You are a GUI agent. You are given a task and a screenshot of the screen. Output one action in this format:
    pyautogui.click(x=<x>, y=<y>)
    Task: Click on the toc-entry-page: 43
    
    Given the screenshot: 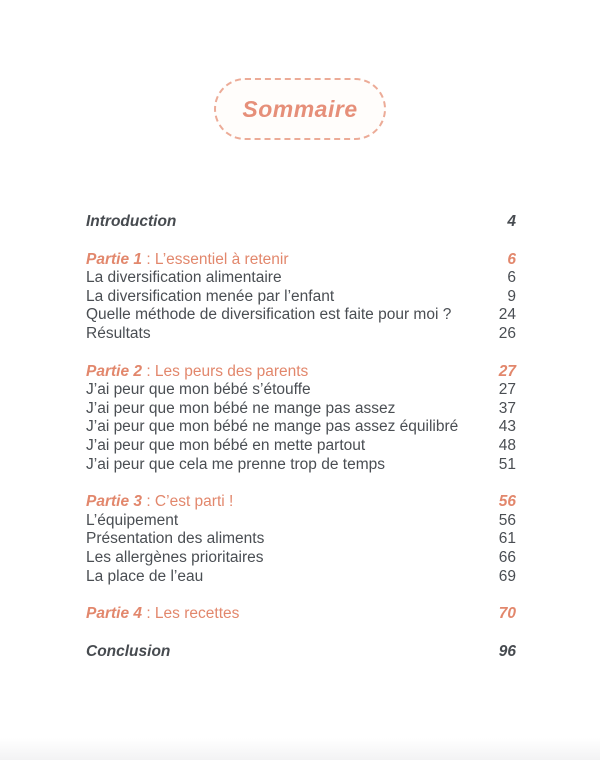 What is the action you would take?
    pyautogui.click(x=507, y=427)
    